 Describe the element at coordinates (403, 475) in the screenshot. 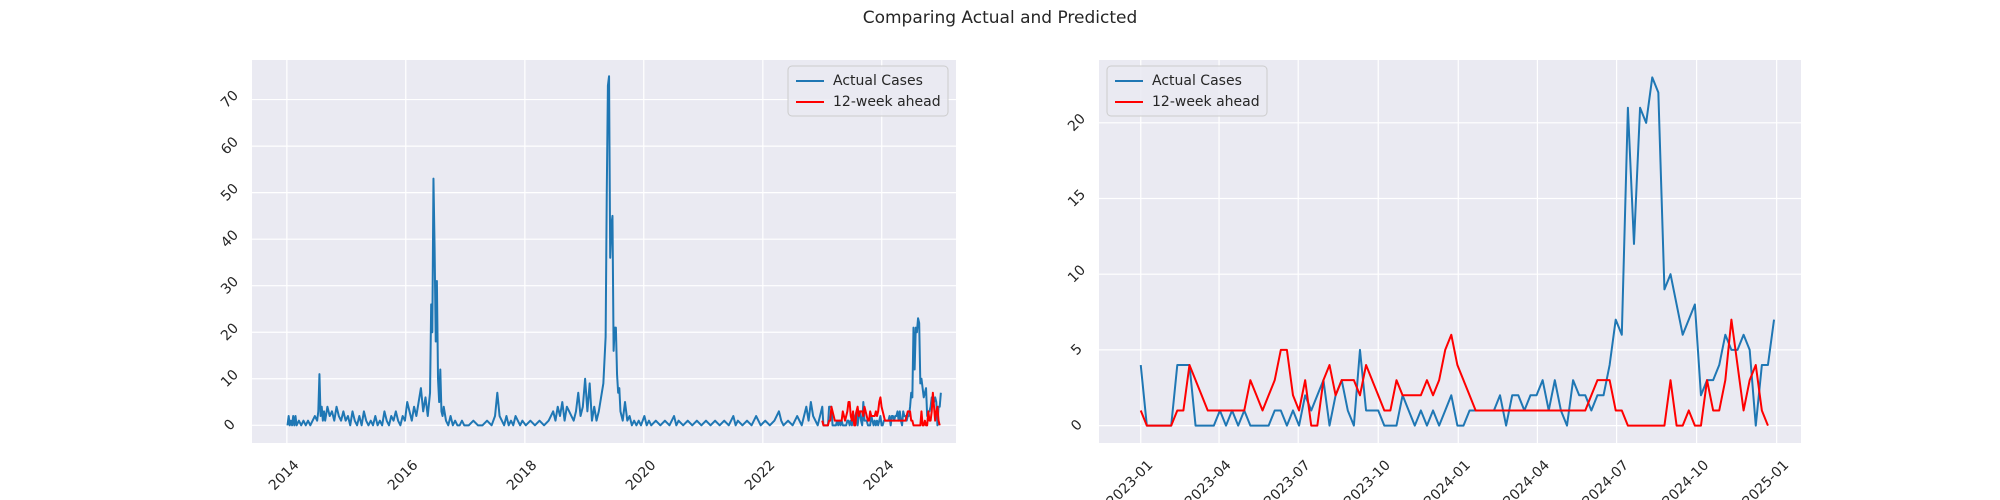

I see `x-tick-label: 2016` at that location.